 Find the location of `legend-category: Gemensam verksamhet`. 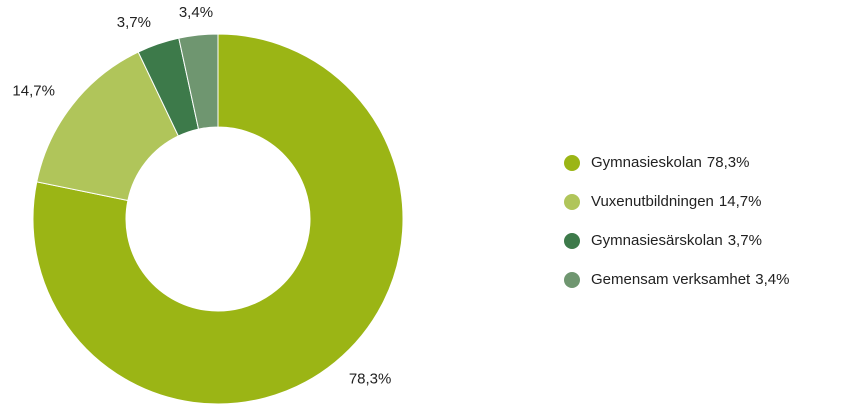

legend-category: Gemensam verksamhet is located at coordinates (671, 279).